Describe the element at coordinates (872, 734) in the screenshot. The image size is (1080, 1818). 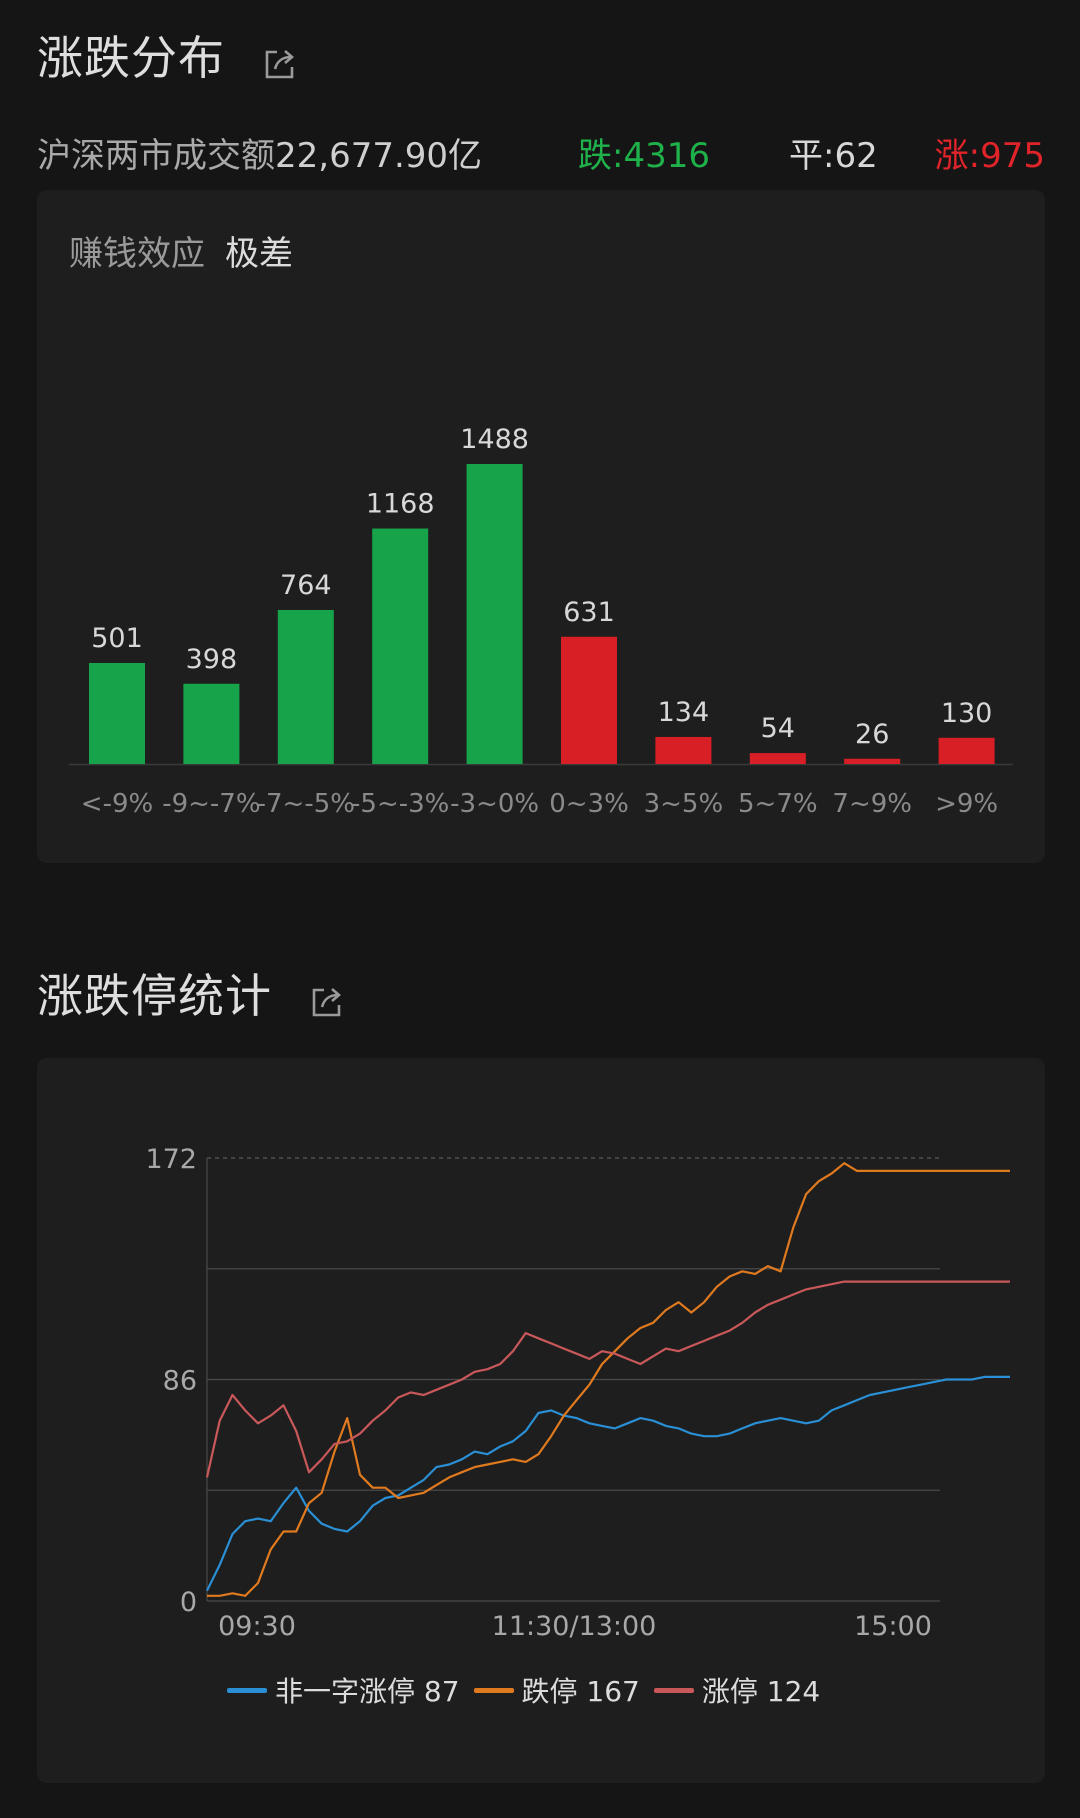
I see `bar-value-label: 26` at that location.